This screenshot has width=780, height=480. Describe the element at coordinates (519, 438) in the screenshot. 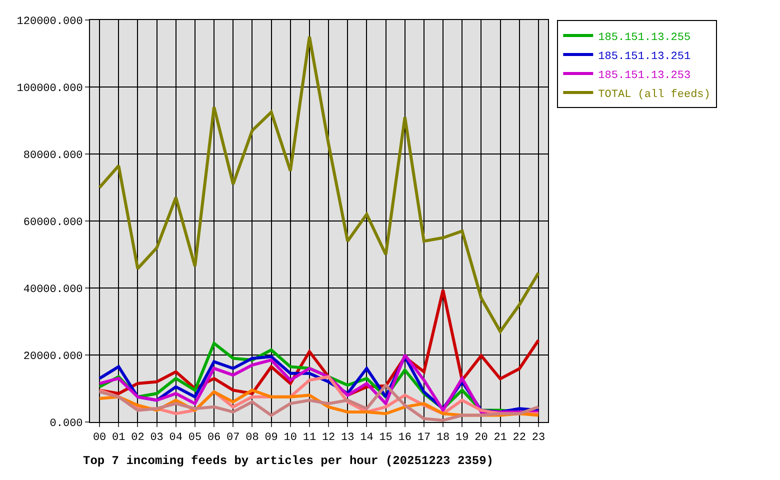

I see `x-tick-label: 22` at that location.